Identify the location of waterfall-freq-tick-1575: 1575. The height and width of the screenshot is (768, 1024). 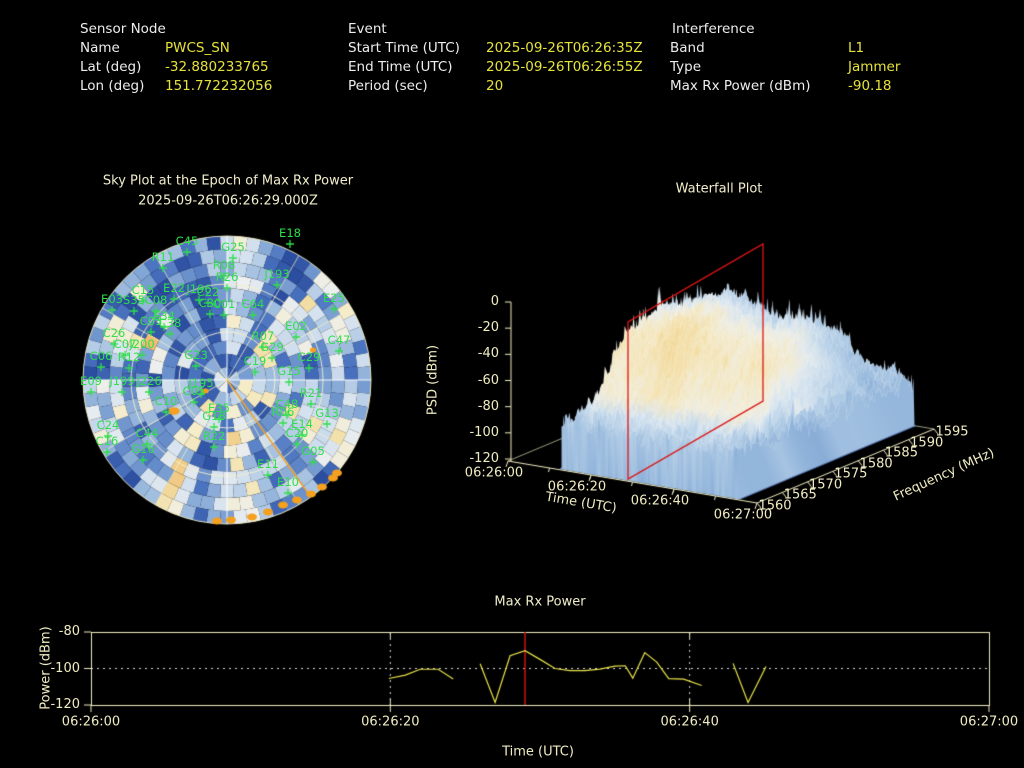
(851, 474).